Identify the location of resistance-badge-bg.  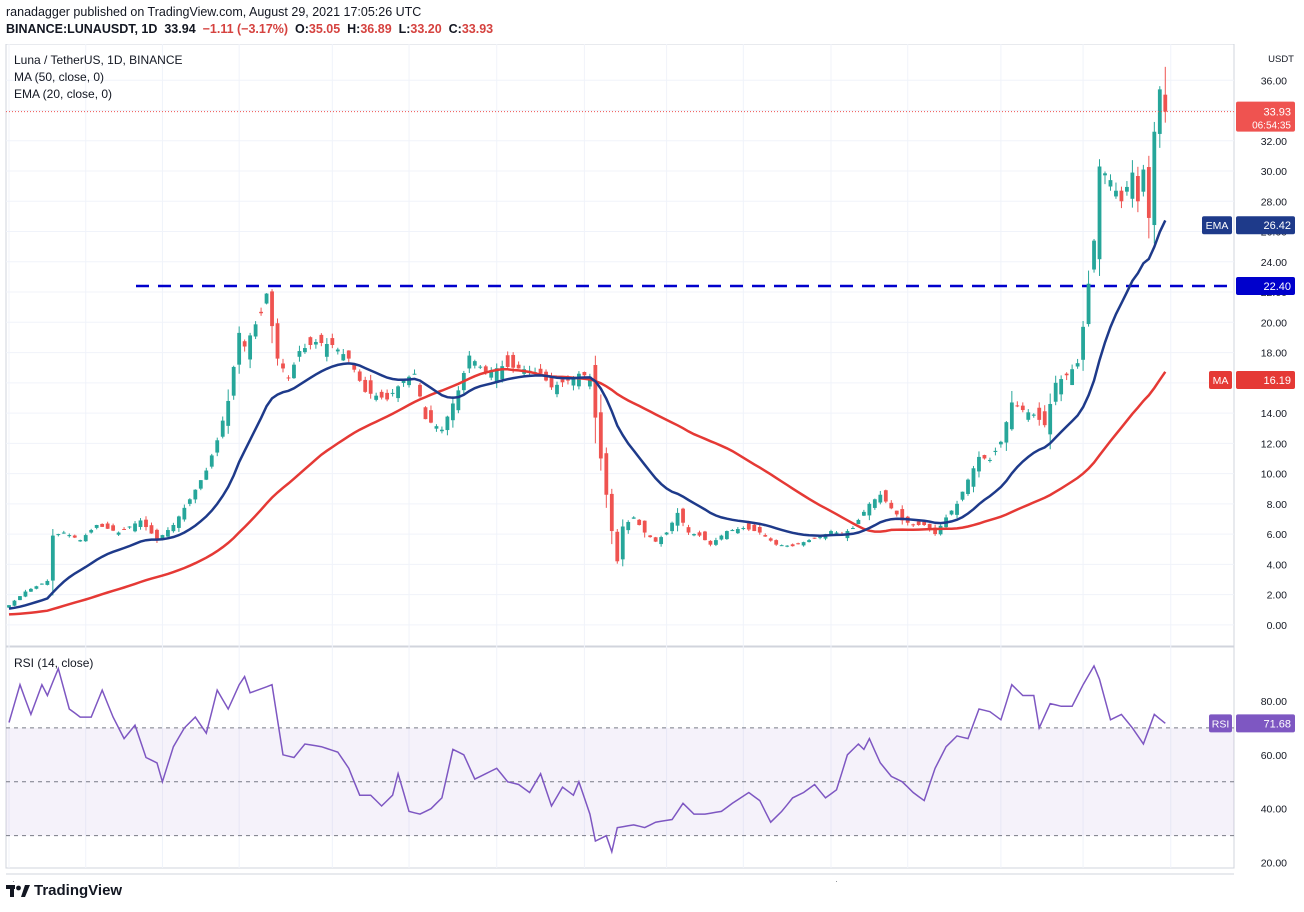
(1265, 286).